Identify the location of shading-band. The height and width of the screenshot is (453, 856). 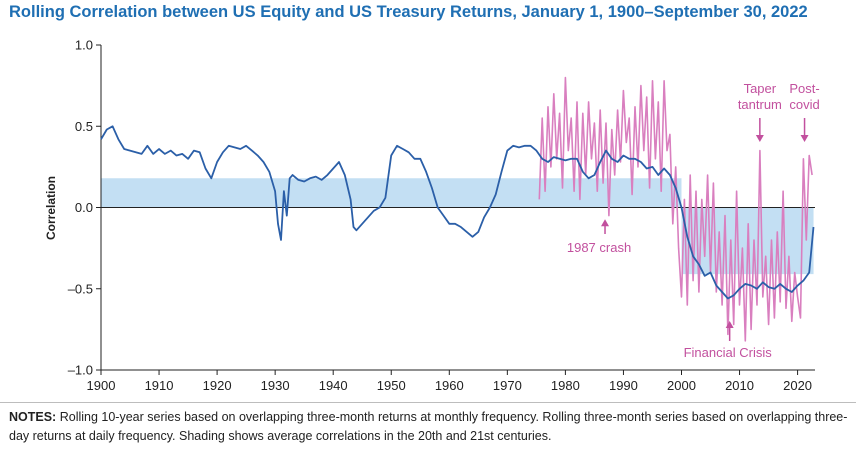
(391, 193).